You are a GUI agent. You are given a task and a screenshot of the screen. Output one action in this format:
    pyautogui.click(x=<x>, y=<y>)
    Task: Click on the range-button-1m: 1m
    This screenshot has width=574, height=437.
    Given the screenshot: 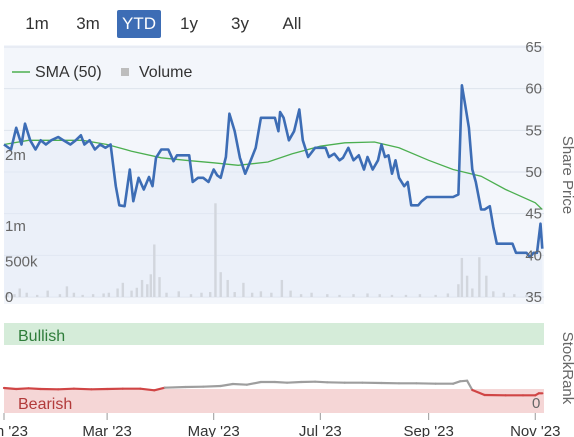 What is the action you would take?
    pyautogui.click(x=37, y=23)
    